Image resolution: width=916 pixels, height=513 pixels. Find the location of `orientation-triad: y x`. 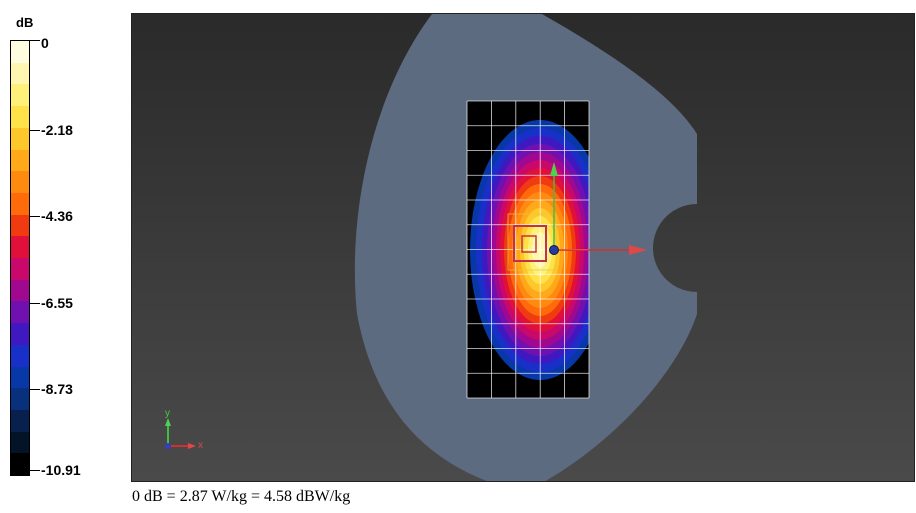

orientation-triad: y x is located at coordinates (184, 429).